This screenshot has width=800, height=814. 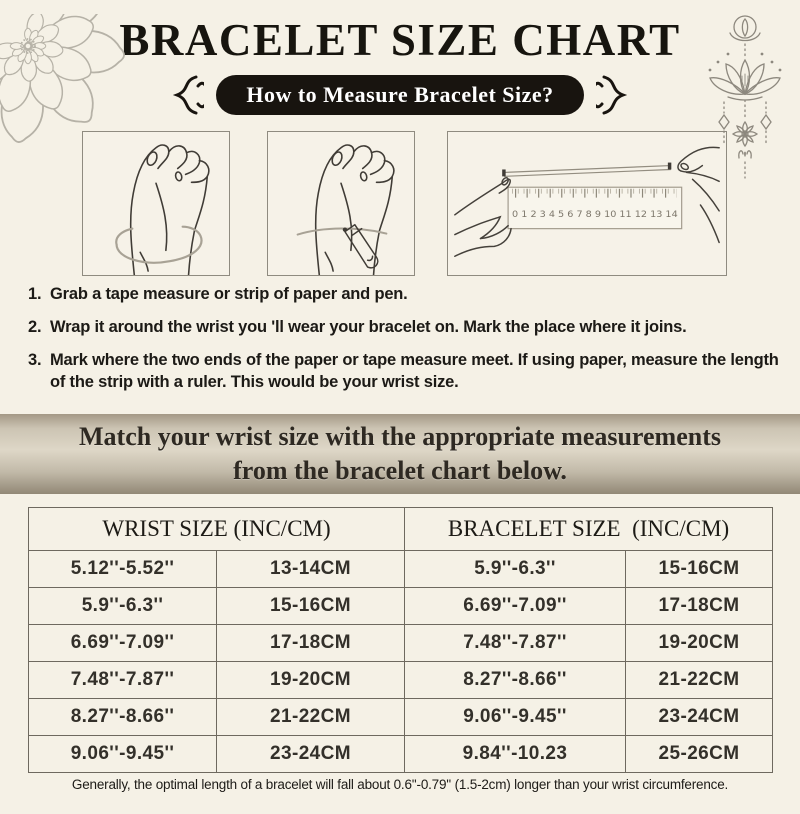 I want to click on table-row: 9.06''-9.45'' 23-24CM 9.84''-10.23 25-26CM, so click(x=401, y=754).